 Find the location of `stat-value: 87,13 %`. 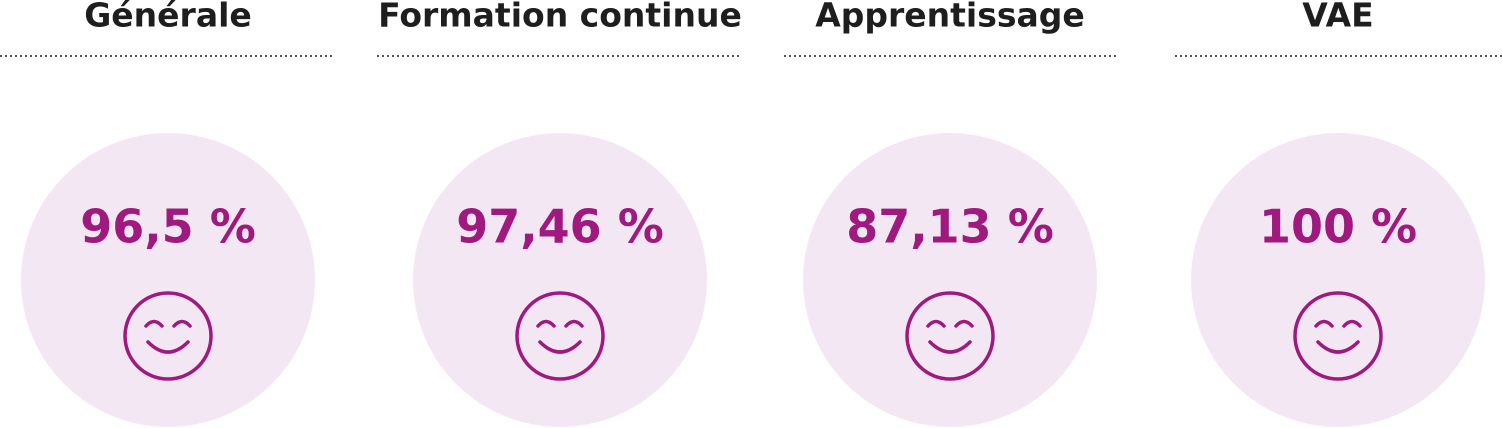

stat-value: 87,13 % is located at coordinates (950, 227).